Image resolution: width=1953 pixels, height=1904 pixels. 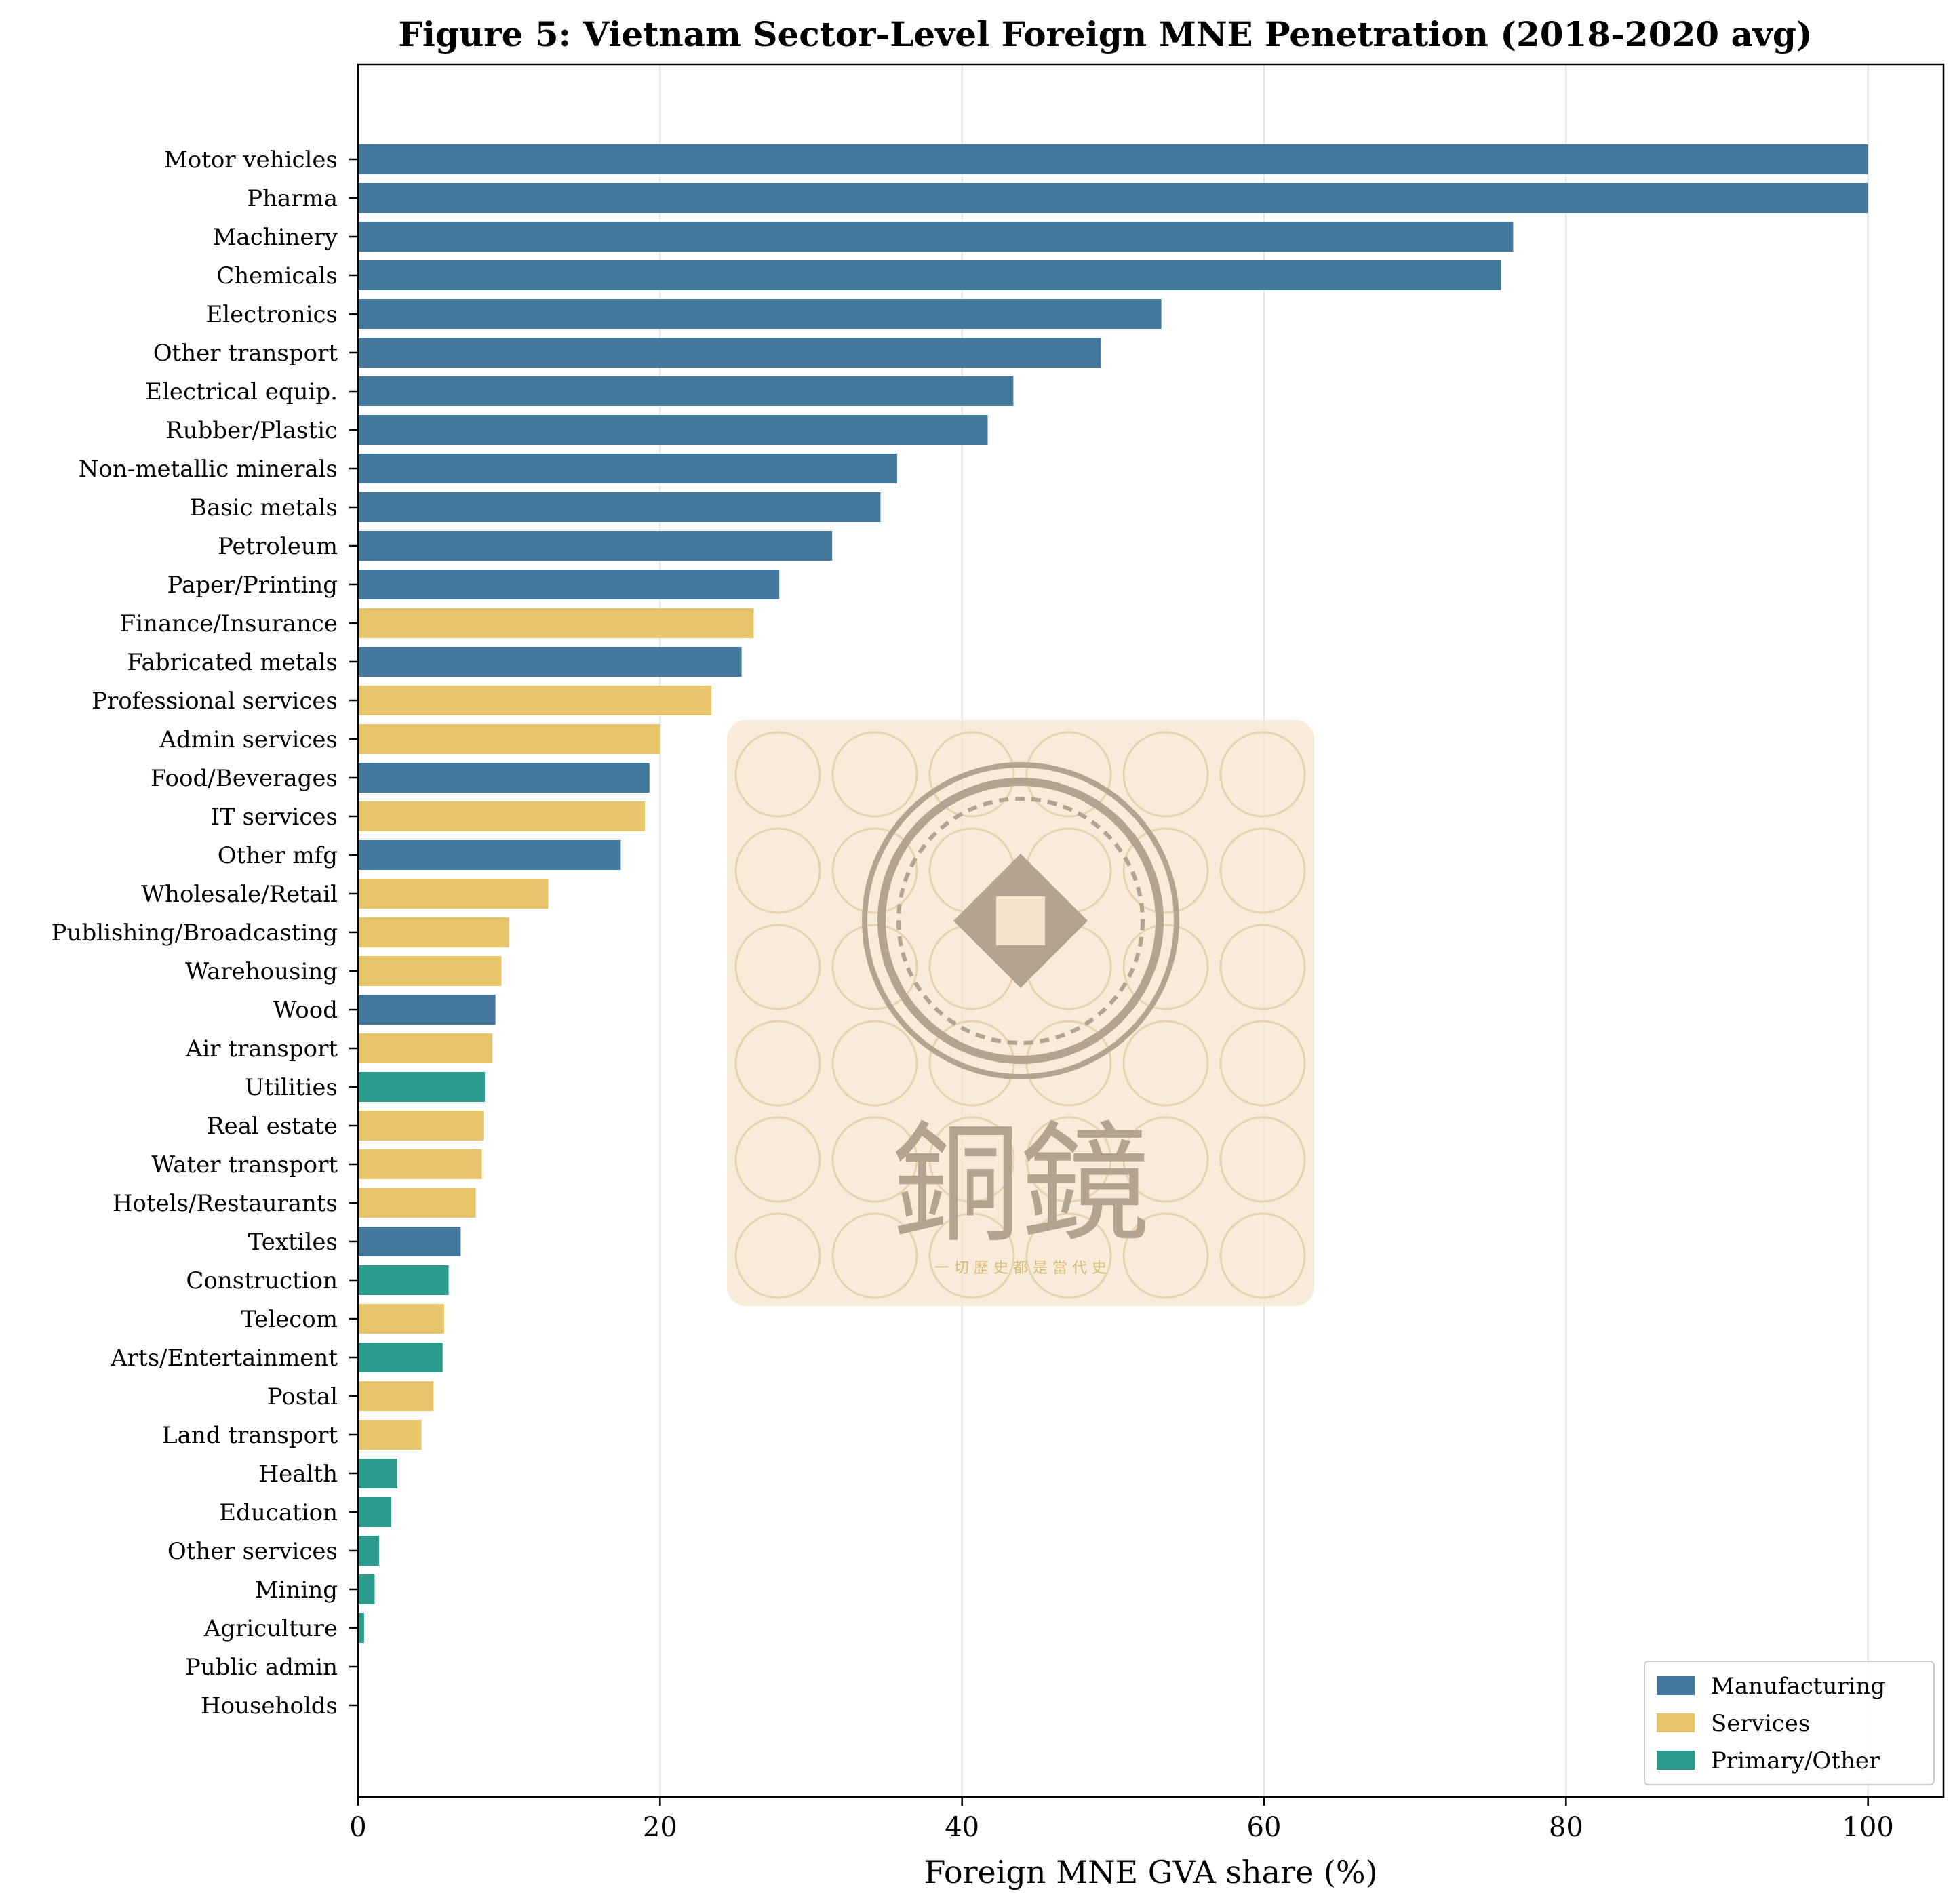 What do you see at coordinates (261, 1668) in the screenshot?
I see `y-tick-label: Public admin` at bounding box center [261, 1668].